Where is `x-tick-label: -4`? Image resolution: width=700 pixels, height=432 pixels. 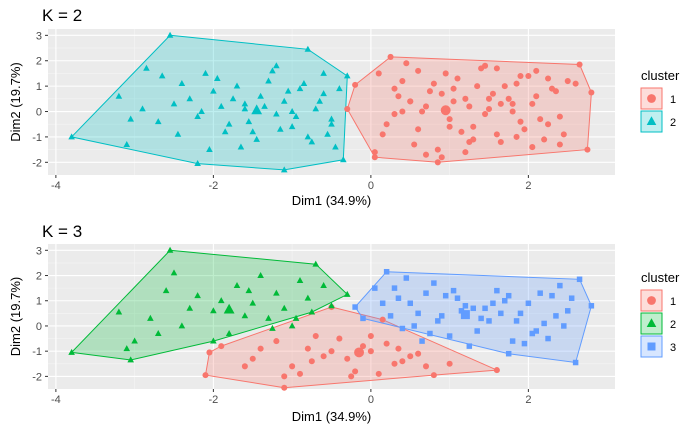
x-tick-label: -4 is located at coordinates (56, 400).